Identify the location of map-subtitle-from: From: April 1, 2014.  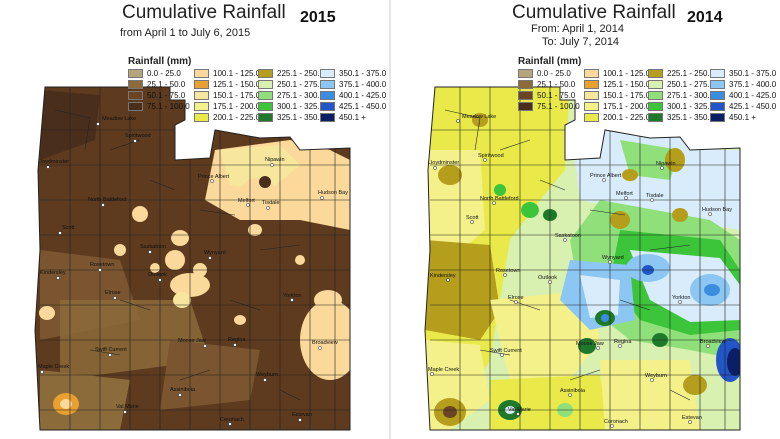
(577, 29).